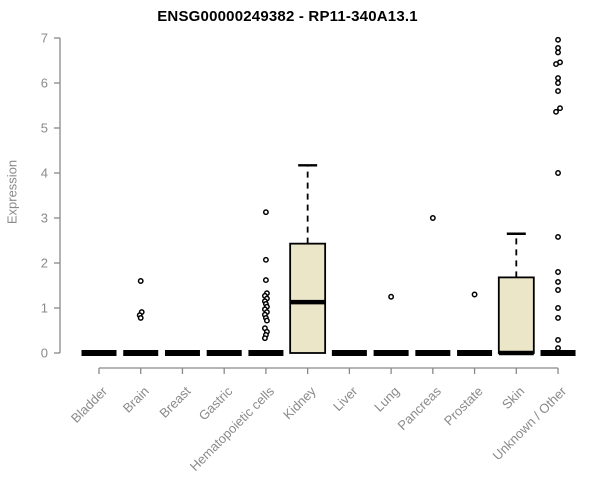 The width and height of the screenshot is (600, 500). What do you see at coordinates (433, 353) in the screenshot?
I see `collapsed-box-pancreas` at bounding box center [433, 353].